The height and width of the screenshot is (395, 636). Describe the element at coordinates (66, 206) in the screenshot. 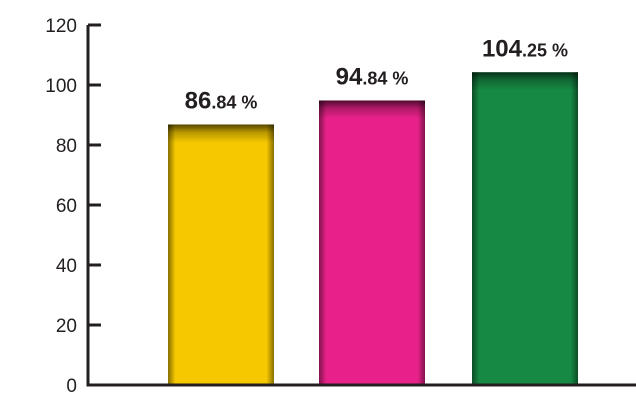

I see `y-tick-label: 60` at that location.